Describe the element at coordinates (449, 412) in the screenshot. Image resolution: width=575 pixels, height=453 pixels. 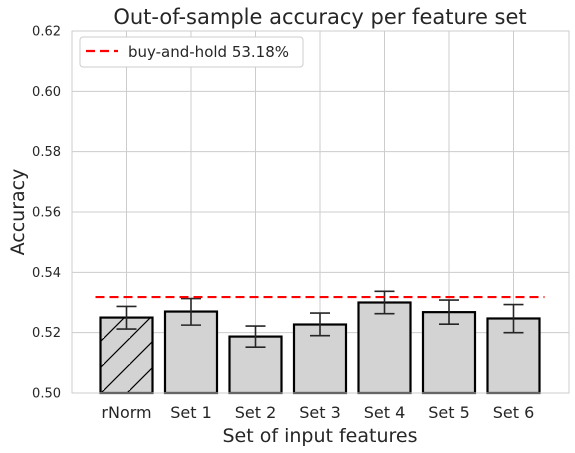
I see `x-tick-label: Set 5` at that location.